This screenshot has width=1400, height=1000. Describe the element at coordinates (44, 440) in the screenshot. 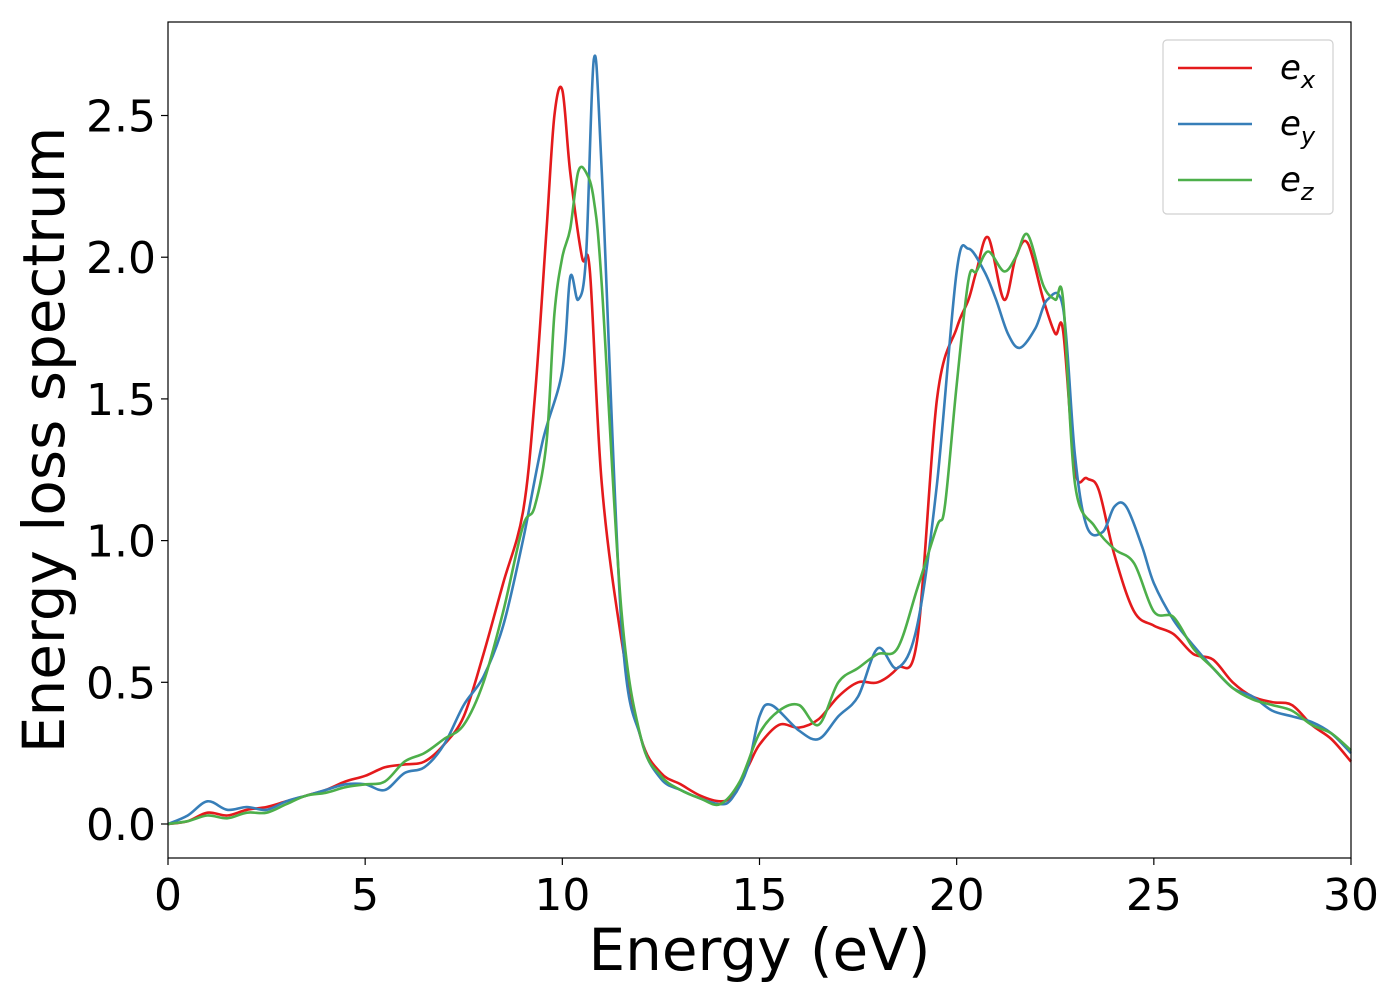

I see `y-axis-label: Energy loss spectrum` at that location.